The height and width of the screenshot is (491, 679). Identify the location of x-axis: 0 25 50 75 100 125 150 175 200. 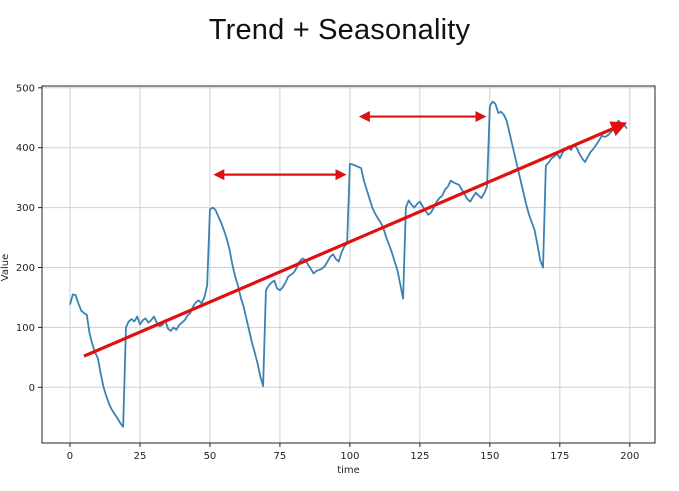
(353, 452).